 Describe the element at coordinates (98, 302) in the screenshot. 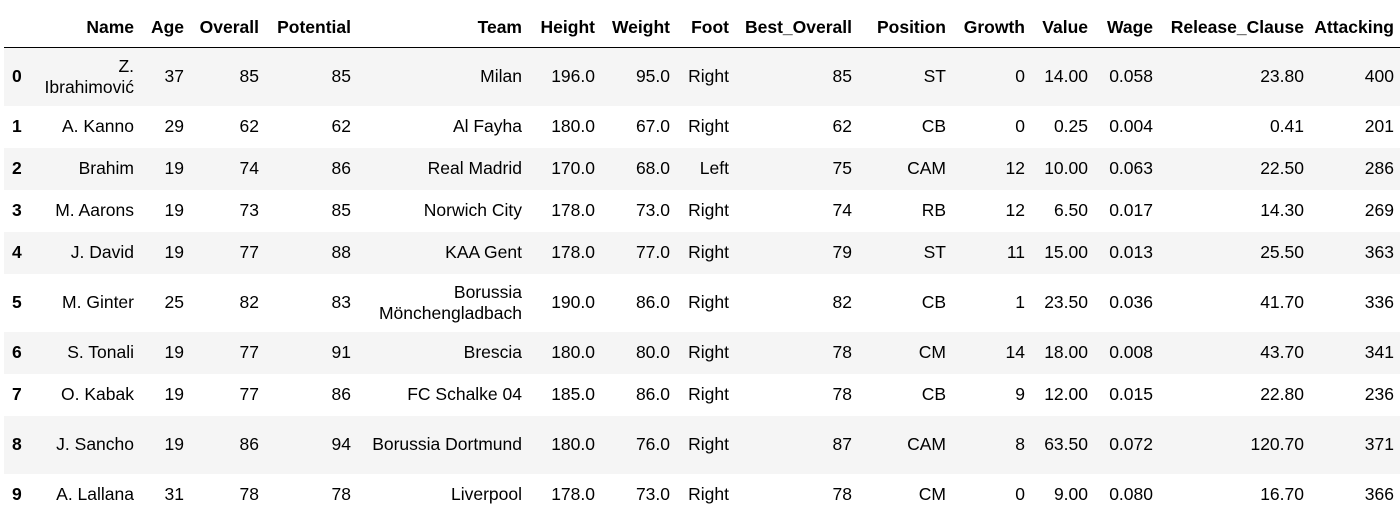

I see `cell-name: M. Ginter` at that location.